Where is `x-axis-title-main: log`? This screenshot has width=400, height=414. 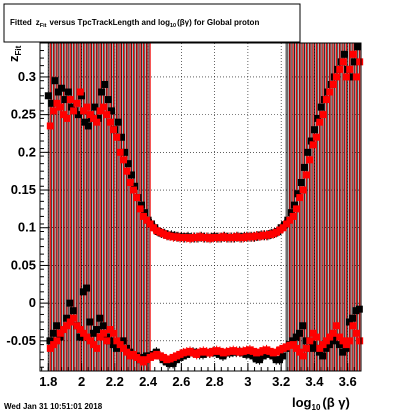 x-axis-title-main: log is located at coordinates (302, 402).